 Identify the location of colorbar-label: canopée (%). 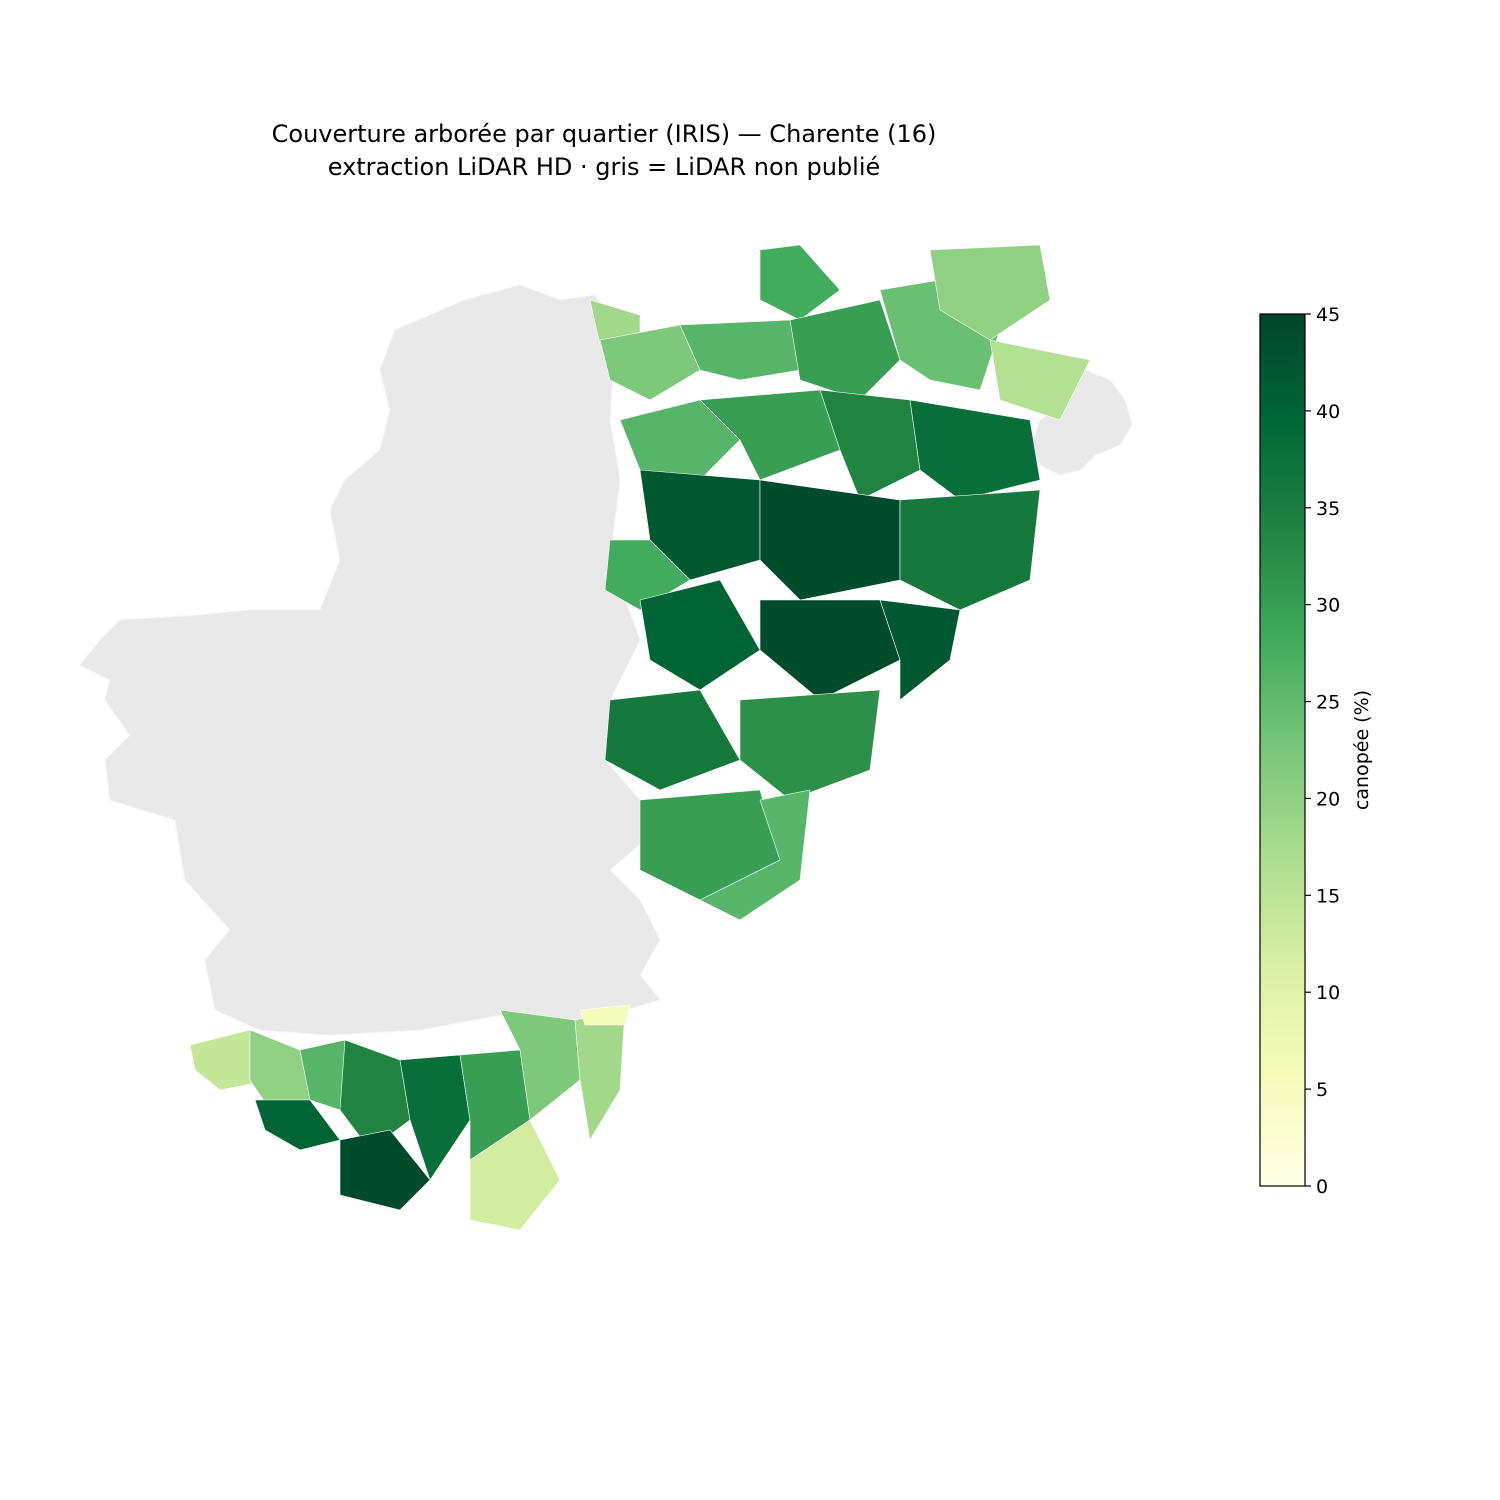
(1362, 750).